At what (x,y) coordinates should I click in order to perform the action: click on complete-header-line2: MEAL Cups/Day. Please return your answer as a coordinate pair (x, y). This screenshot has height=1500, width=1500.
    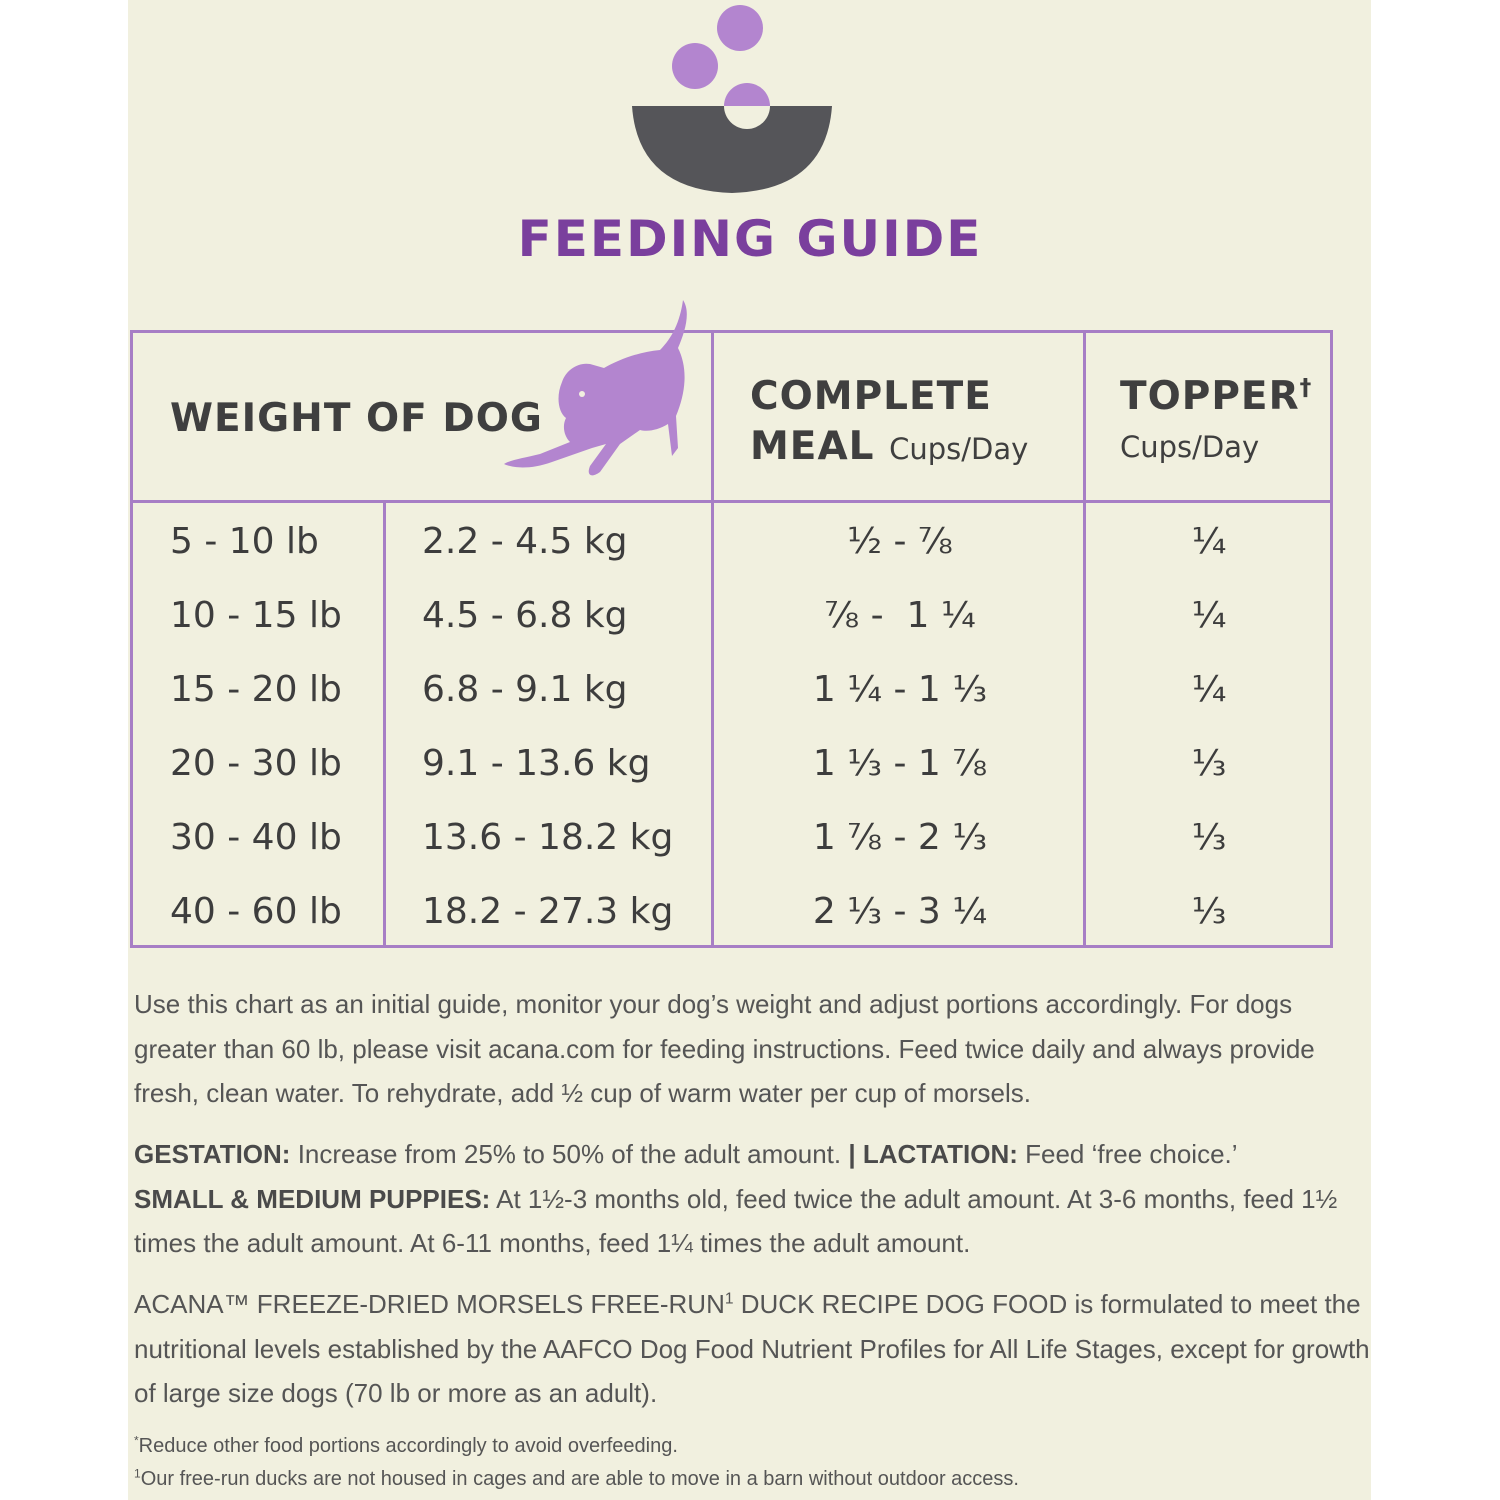
    Looking at the image, I should click on (889, 448).